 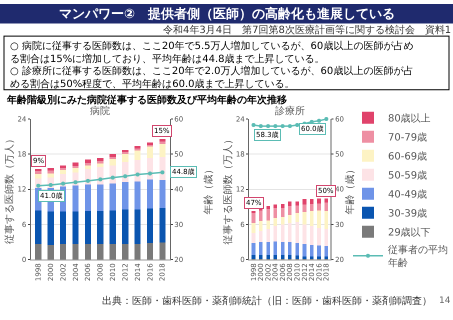 What do you see at coordinates (408, 138) in the screenshot?
I see `legend-label: 70-79歳` at bounding box center [408, 138].